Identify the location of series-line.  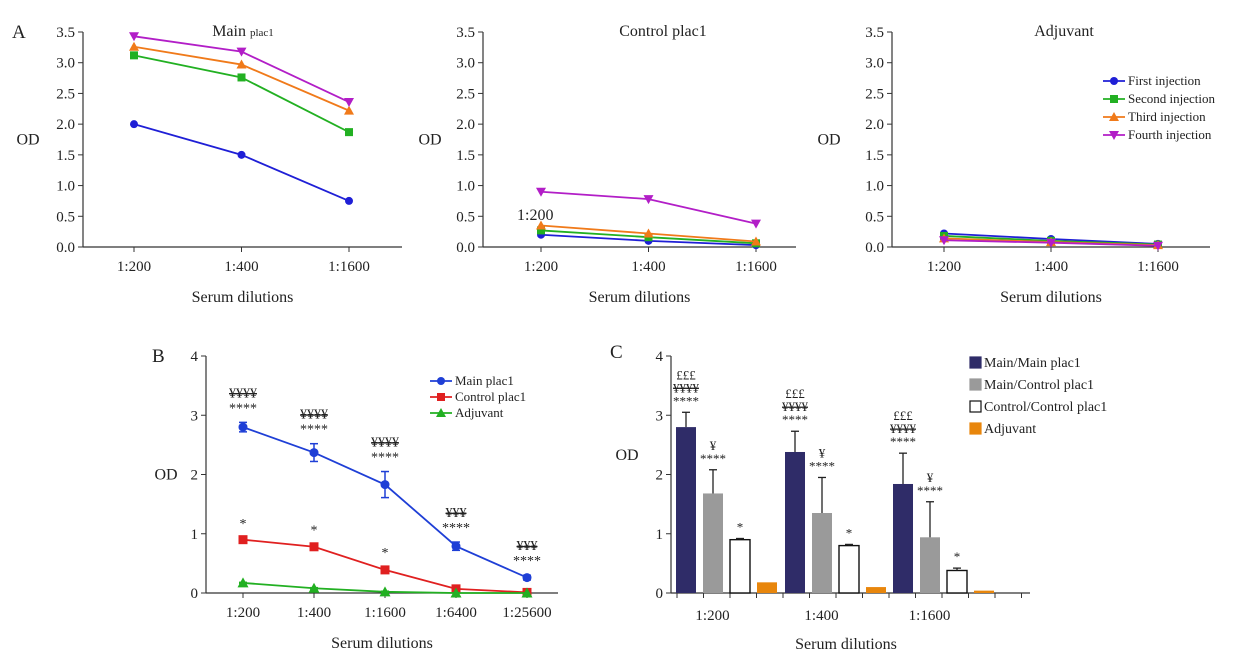
(241, 69).